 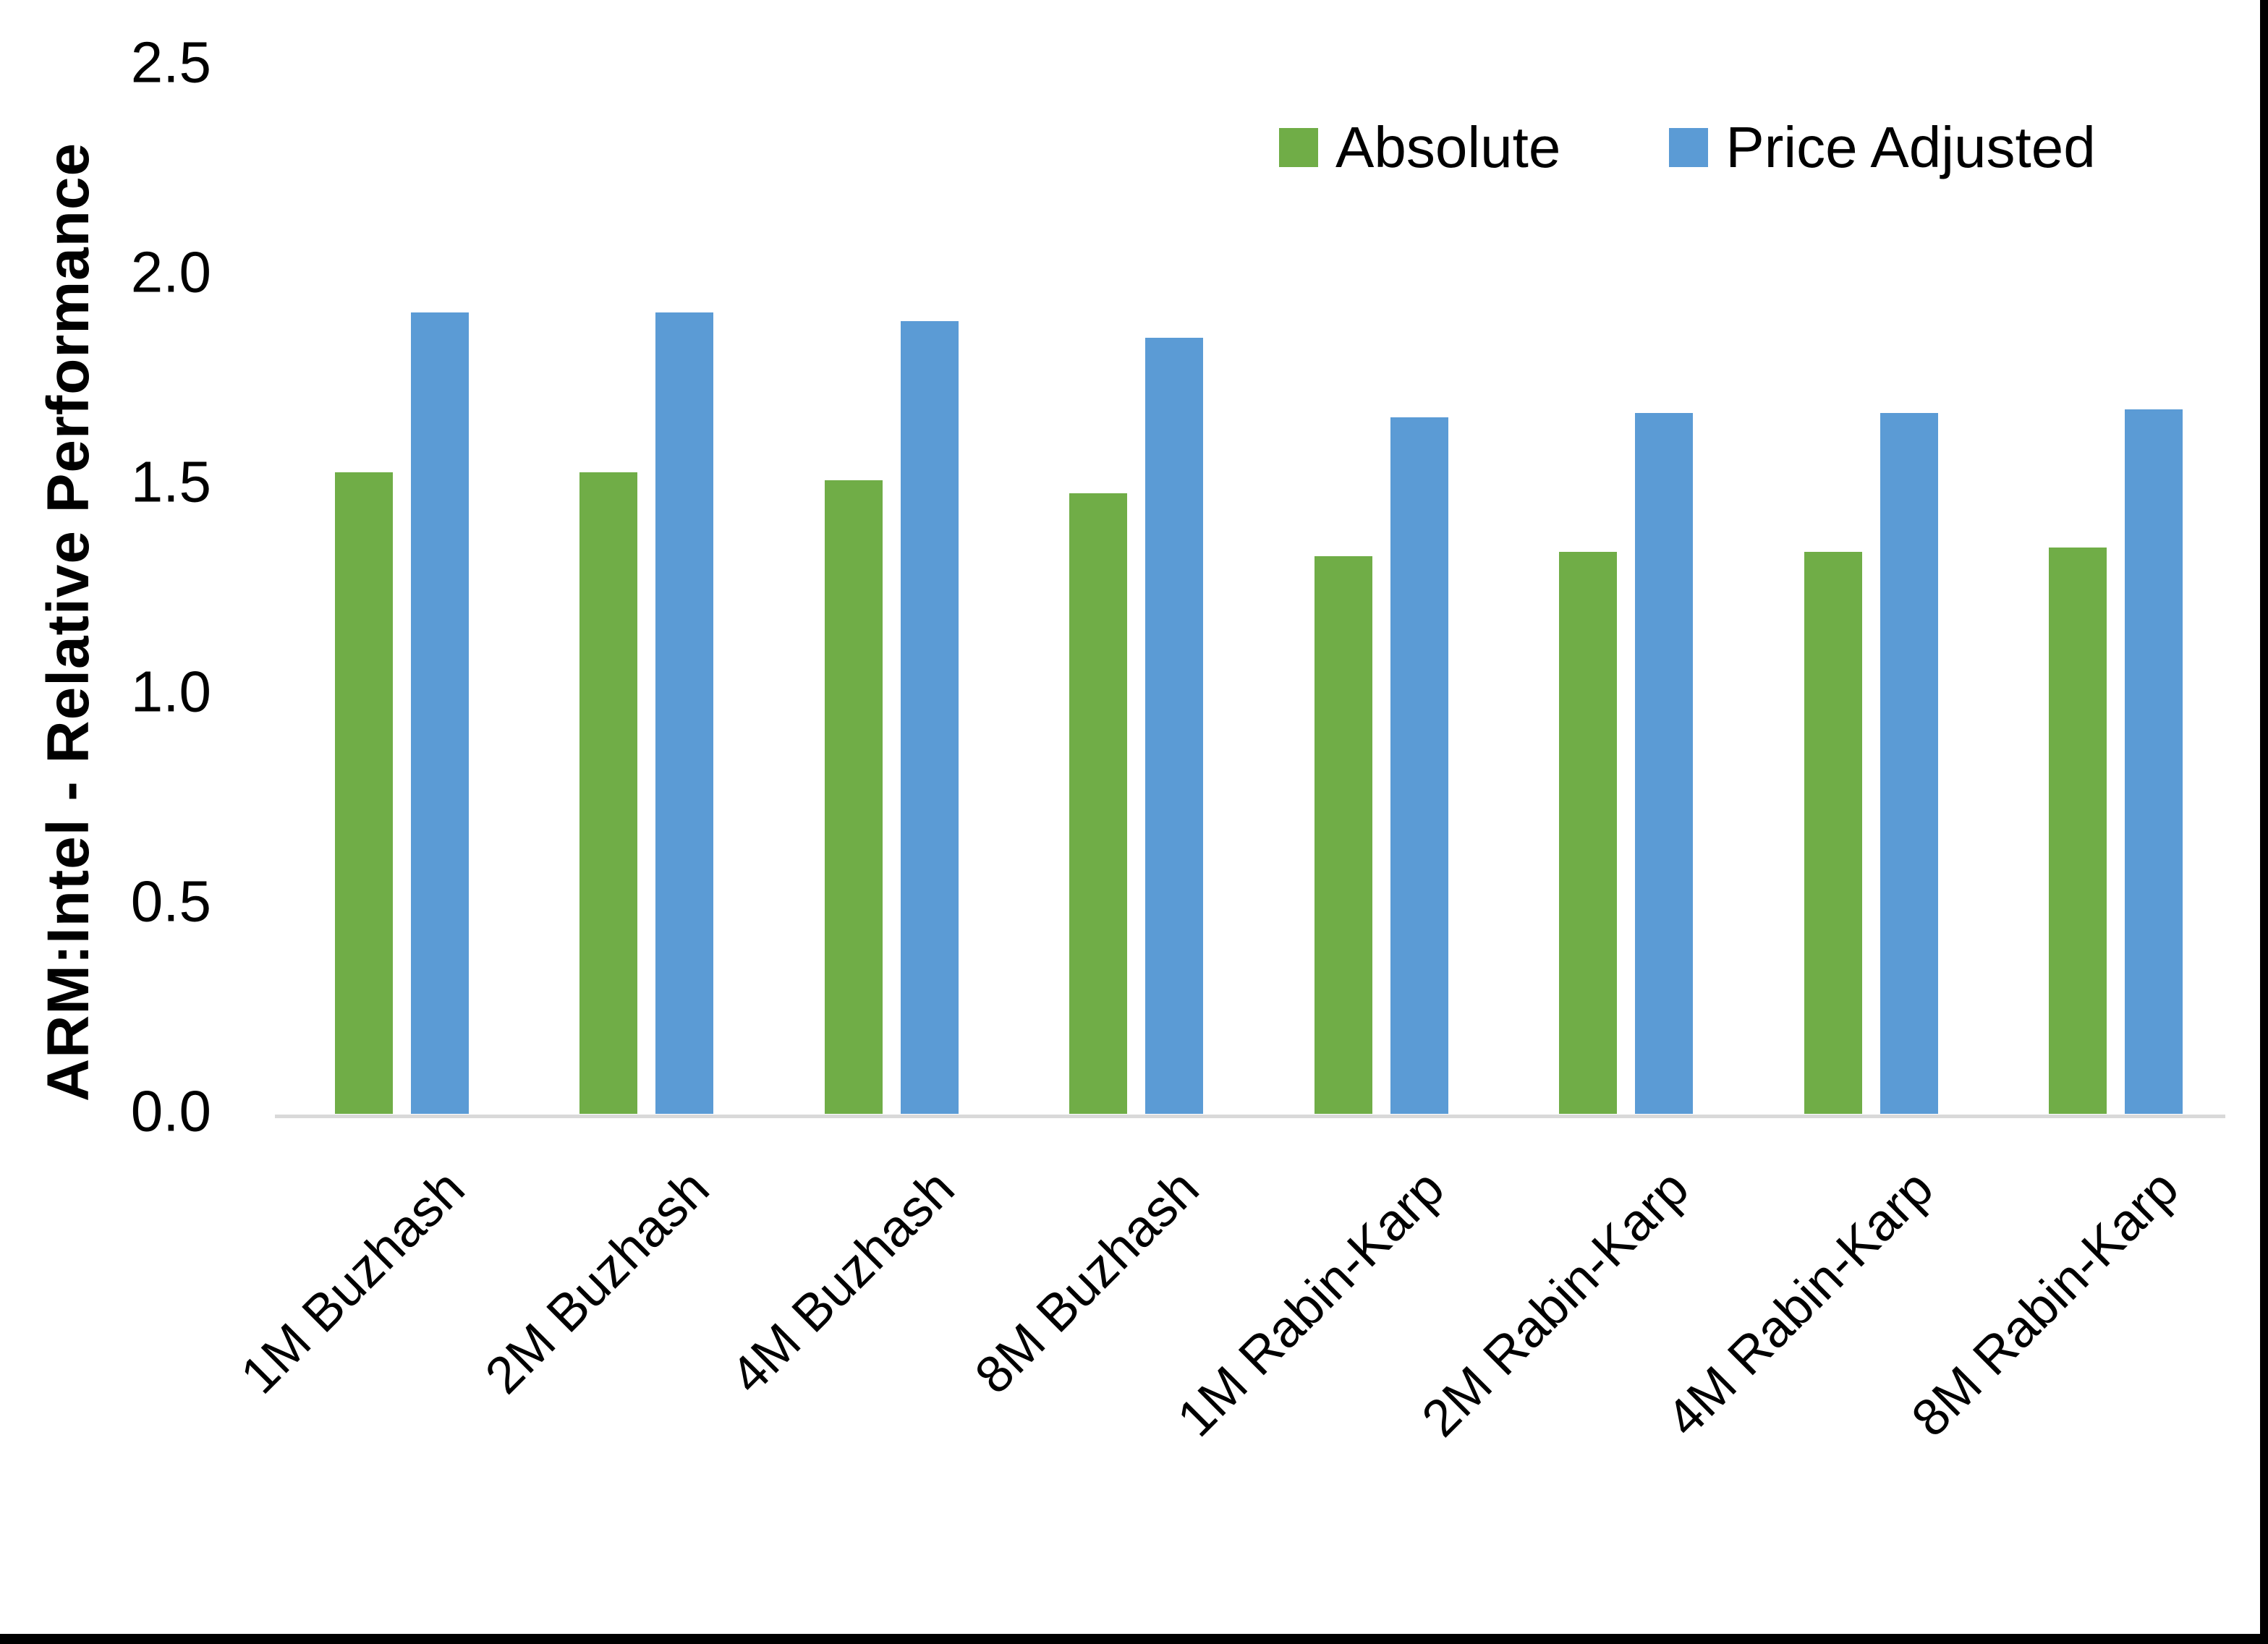 I want to click on legend-item-absolute: Absolute, so click(x=1419, y=147).